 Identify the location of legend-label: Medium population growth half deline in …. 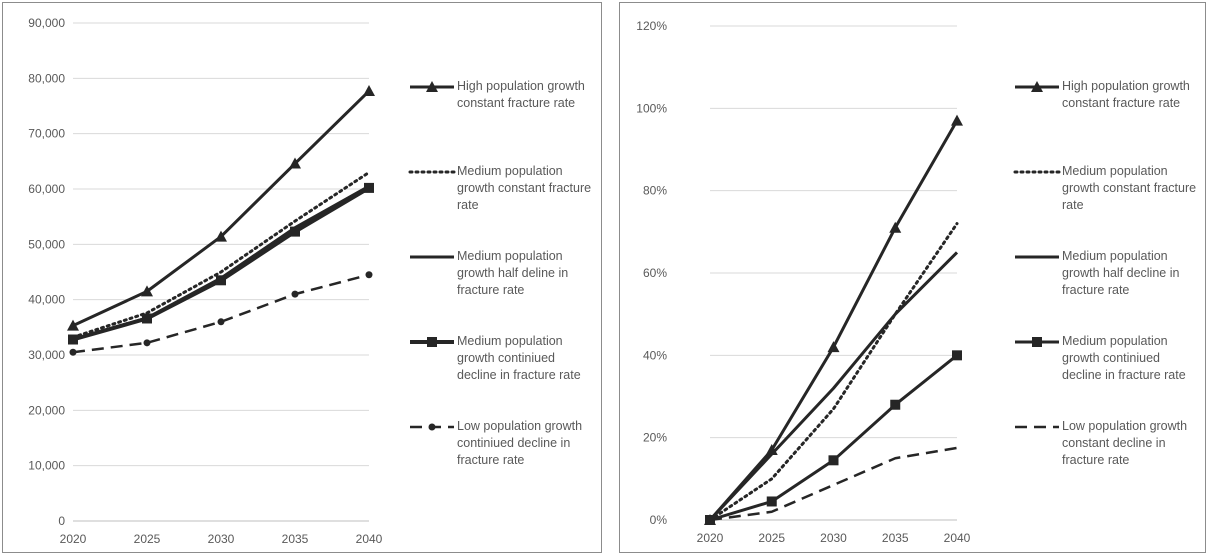
(513, 273).